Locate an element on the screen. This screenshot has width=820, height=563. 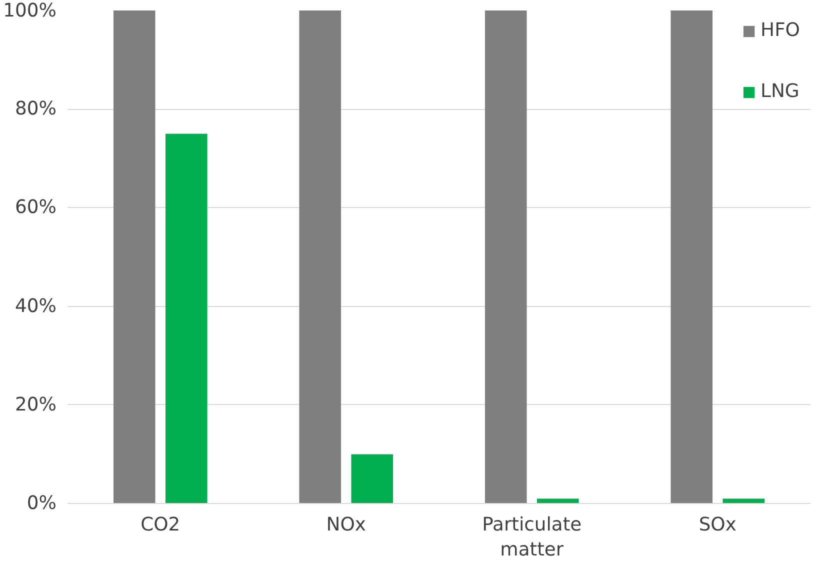
x-tick-label: Particulate matter is located at coordinates (532, 537).